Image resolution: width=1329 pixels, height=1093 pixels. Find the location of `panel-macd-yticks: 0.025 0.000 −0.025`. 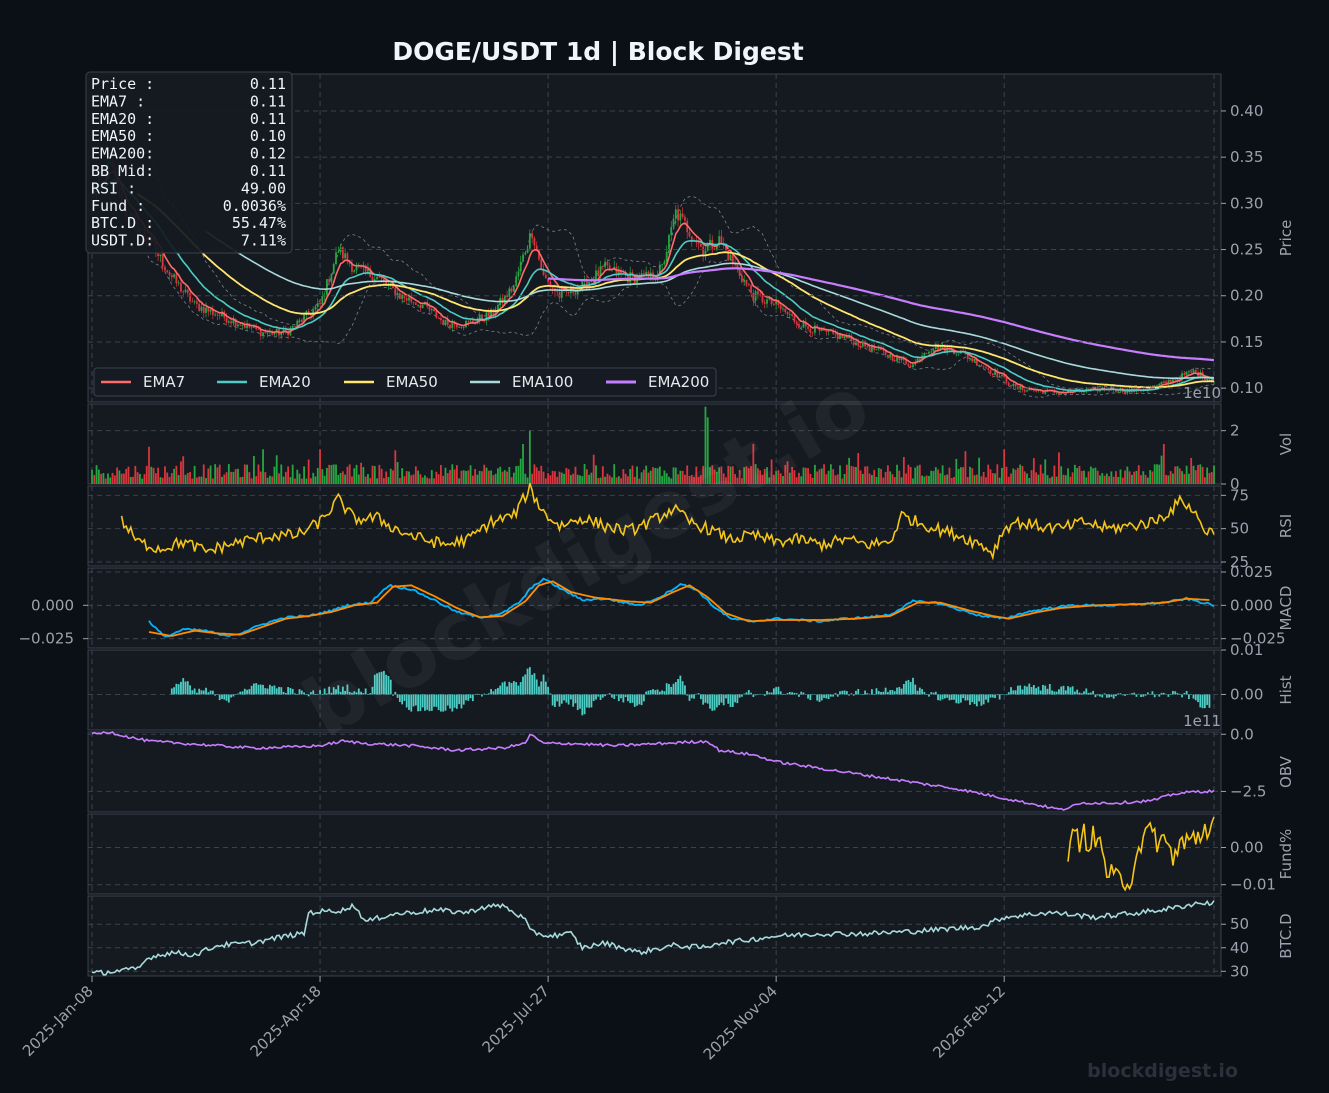

panel-macd-yticks: 0.025 0.000 −0.025 is located at coordinates (687, 605).